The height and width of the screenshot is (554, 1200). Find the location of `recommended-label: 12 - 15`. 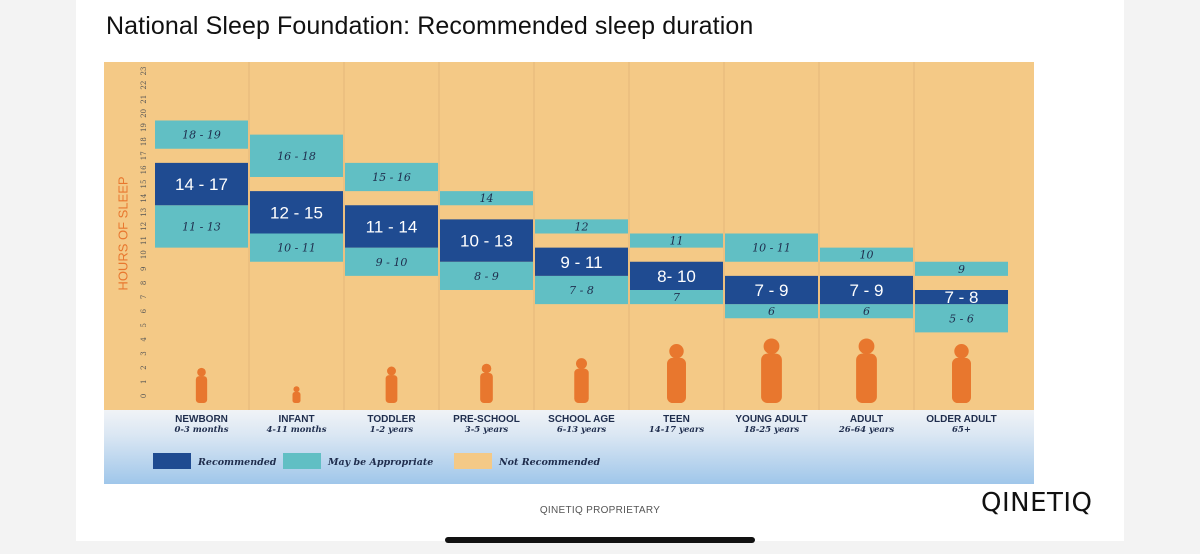

recommended-label: 12 - 15 is located at coordinates (296, 212).